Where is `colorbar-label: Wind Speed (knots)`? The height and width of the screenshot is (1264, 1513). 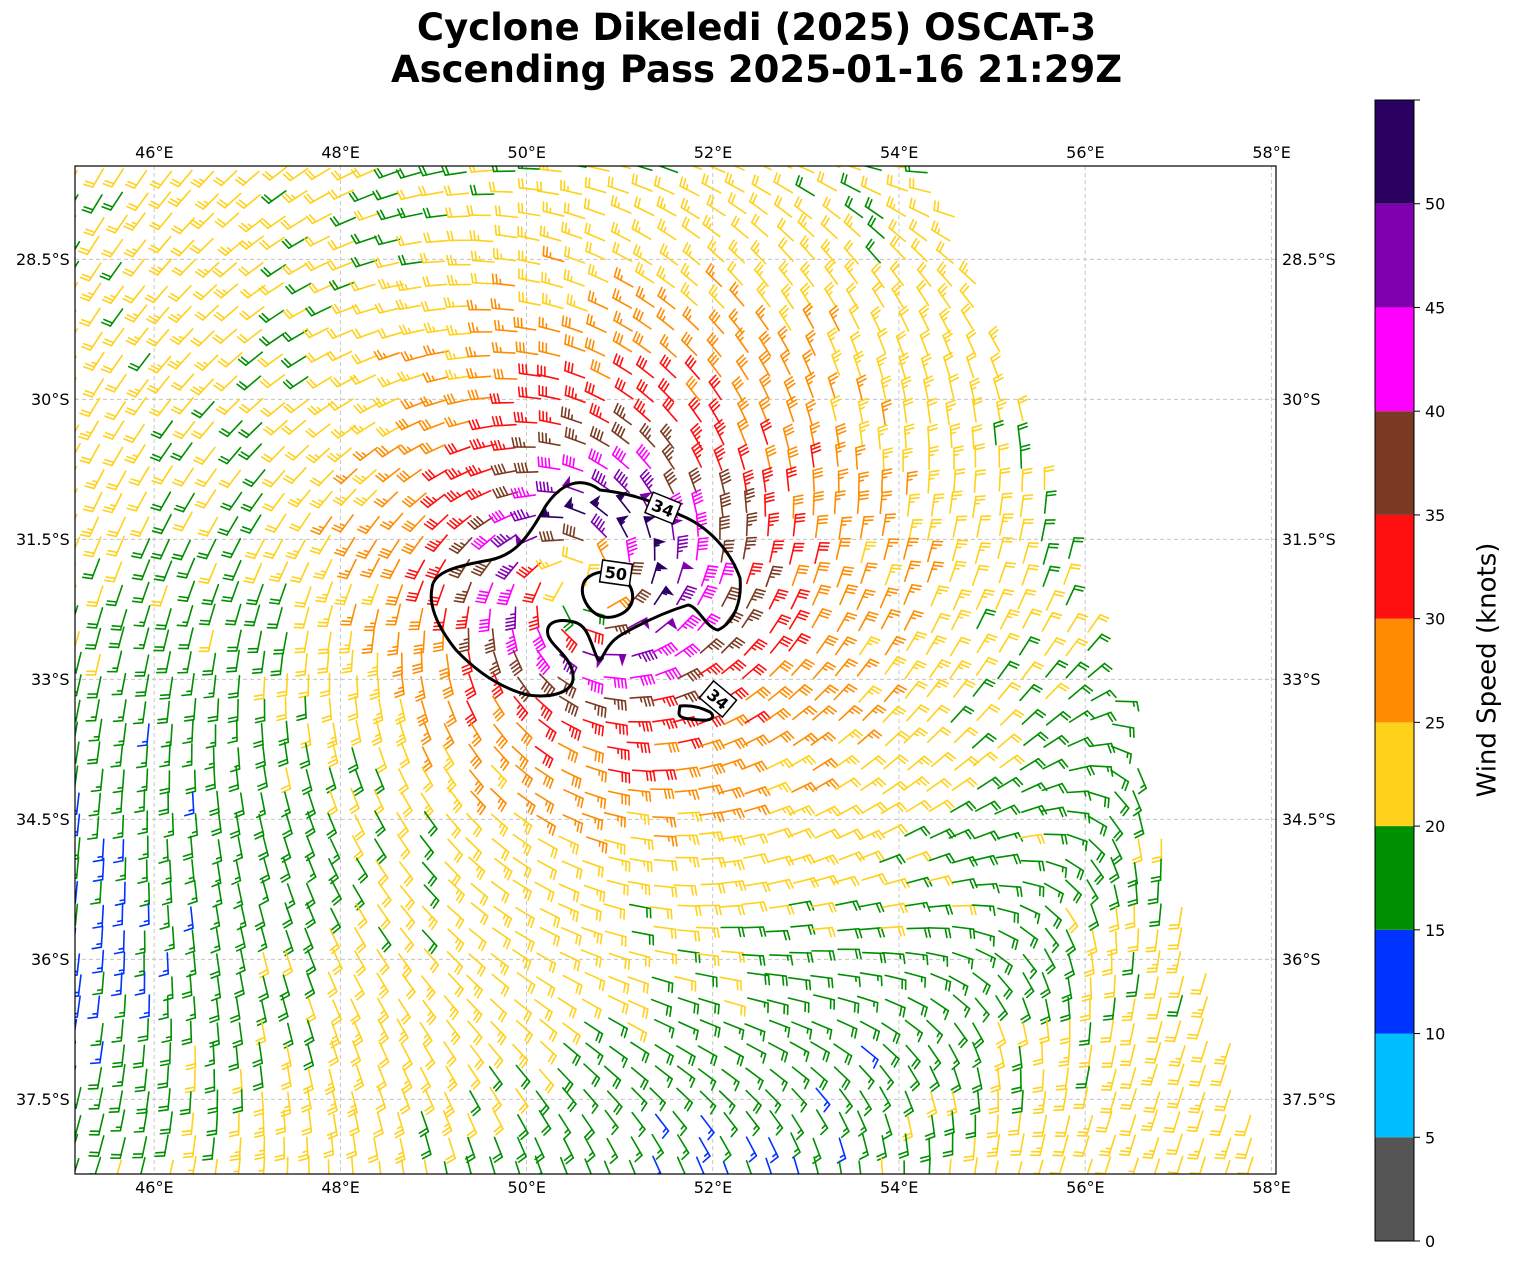 colorbar-label: Wind Speed (knots) is located at coordinates (1486, 670).